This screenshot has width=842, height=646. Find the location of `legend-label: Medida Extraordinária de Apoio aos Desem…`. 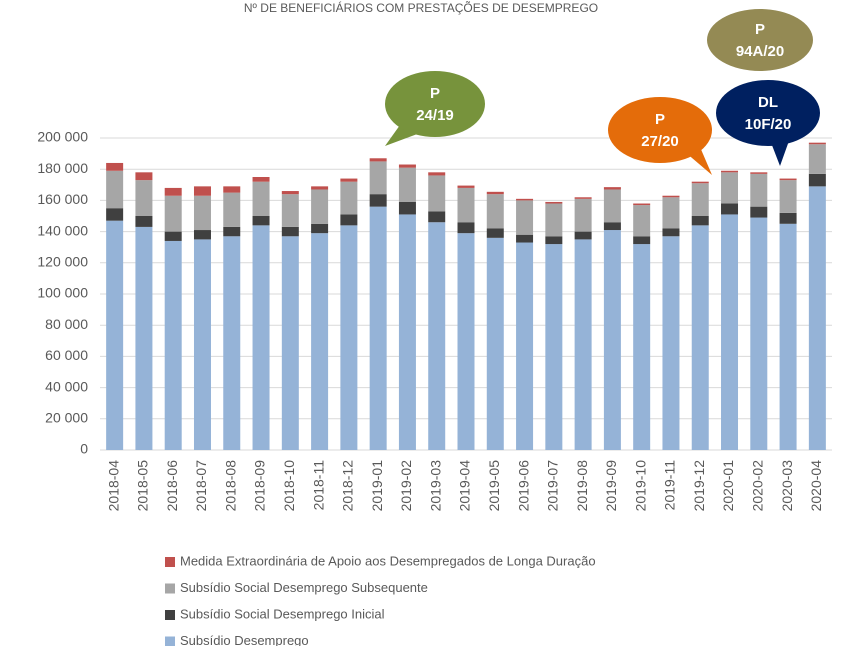

legend-label: Medida Extraordinária de Apoio aos Desem… is located at coordinates (388, 560).